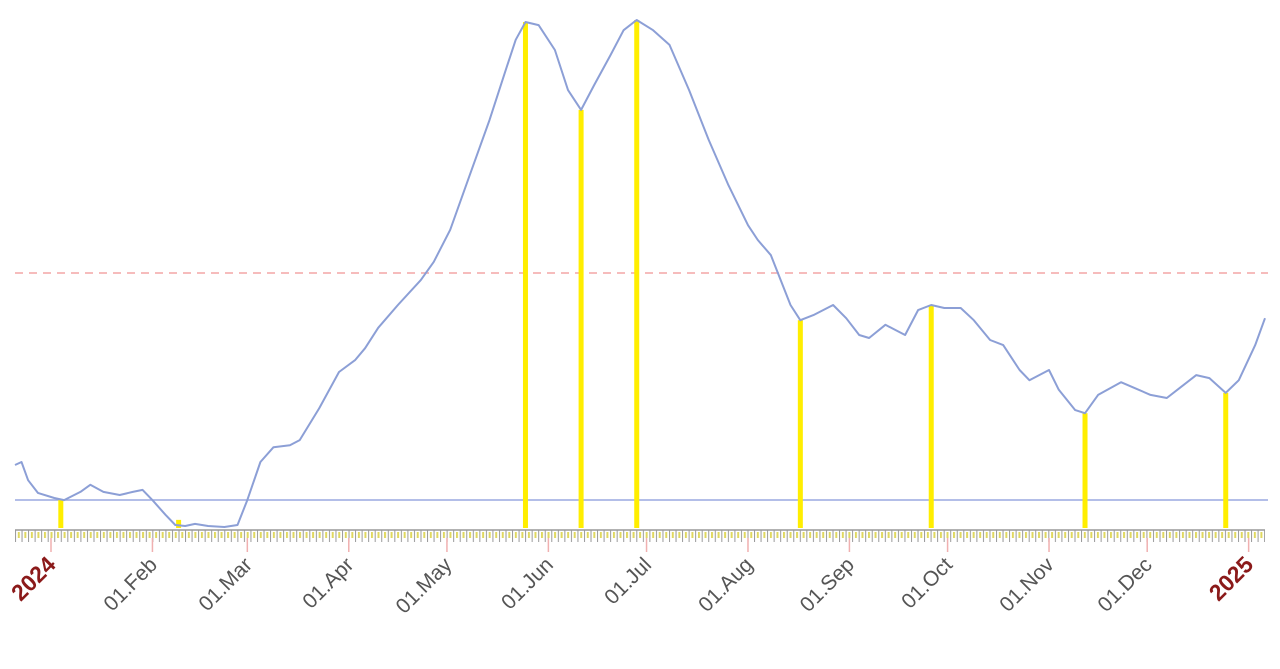  I want to click on x-tick-label: 01.Aug, so click(725, 584).